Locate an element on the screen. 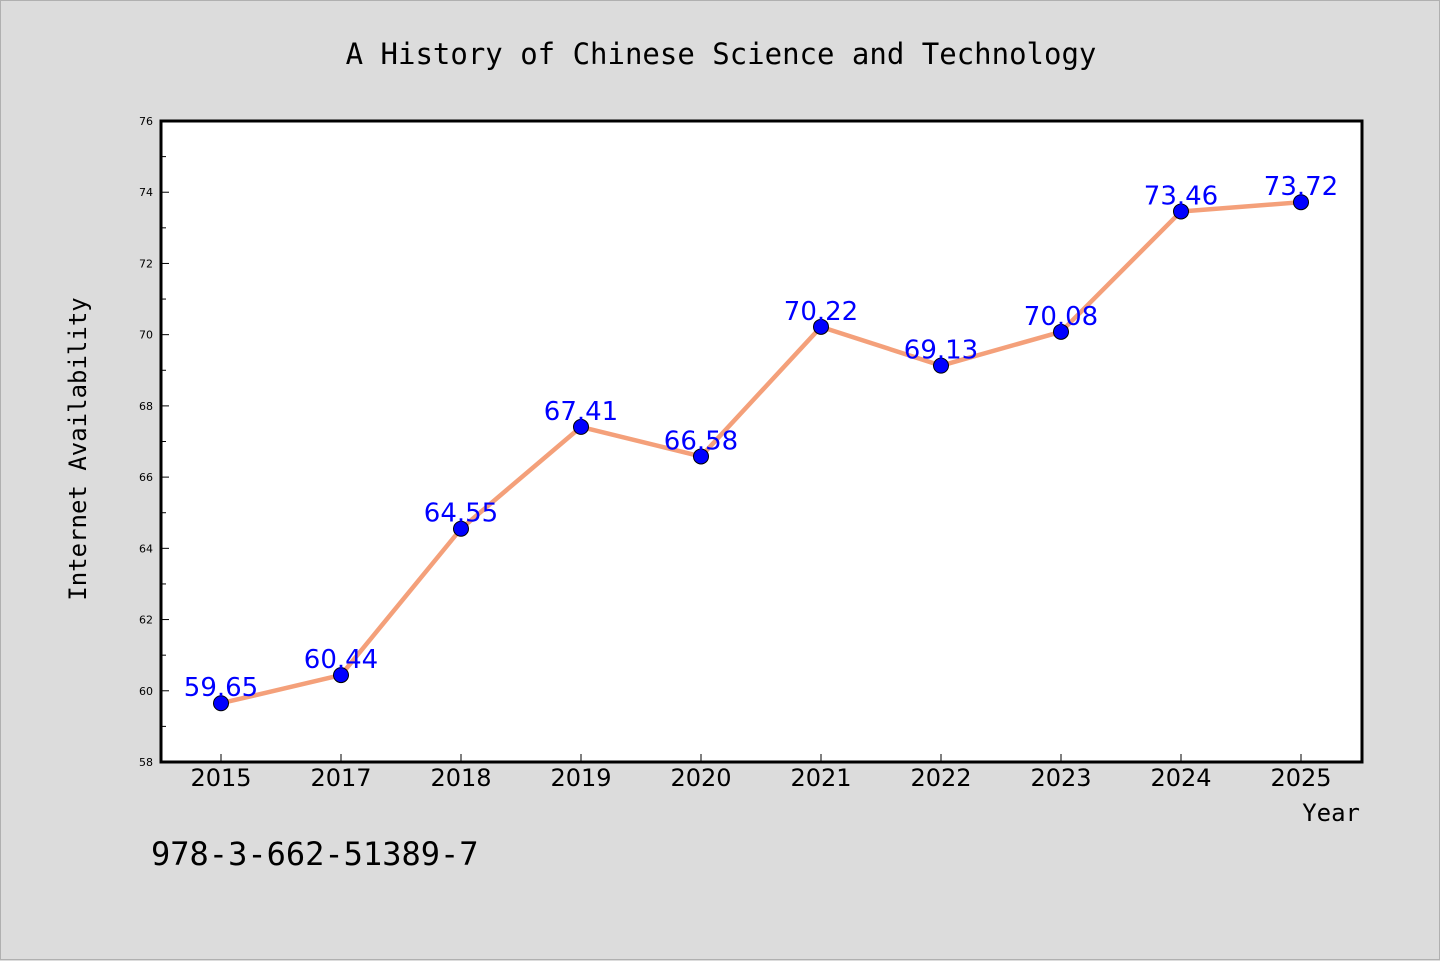 The width and height of the screenshot is (1440, 961). data-label: 59.65 is located at coordinates (221, 688).